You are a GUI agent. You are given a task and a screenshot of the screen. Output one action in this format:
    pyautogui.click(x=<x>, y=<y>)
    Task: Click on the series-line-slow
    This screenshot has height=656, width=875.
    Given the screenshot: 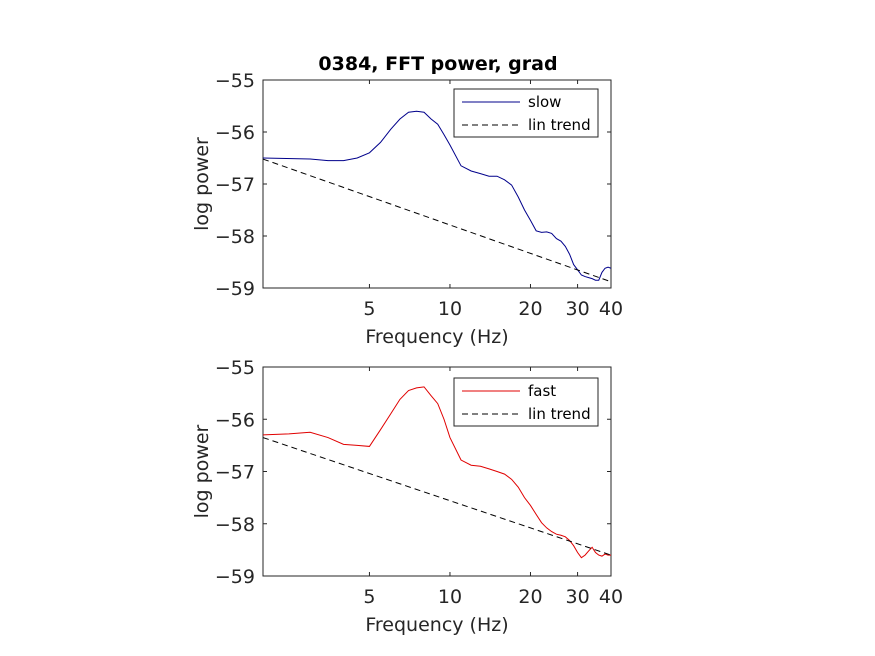 What is the action you would take?
    pyautogui.click(x=437, y=195)
    